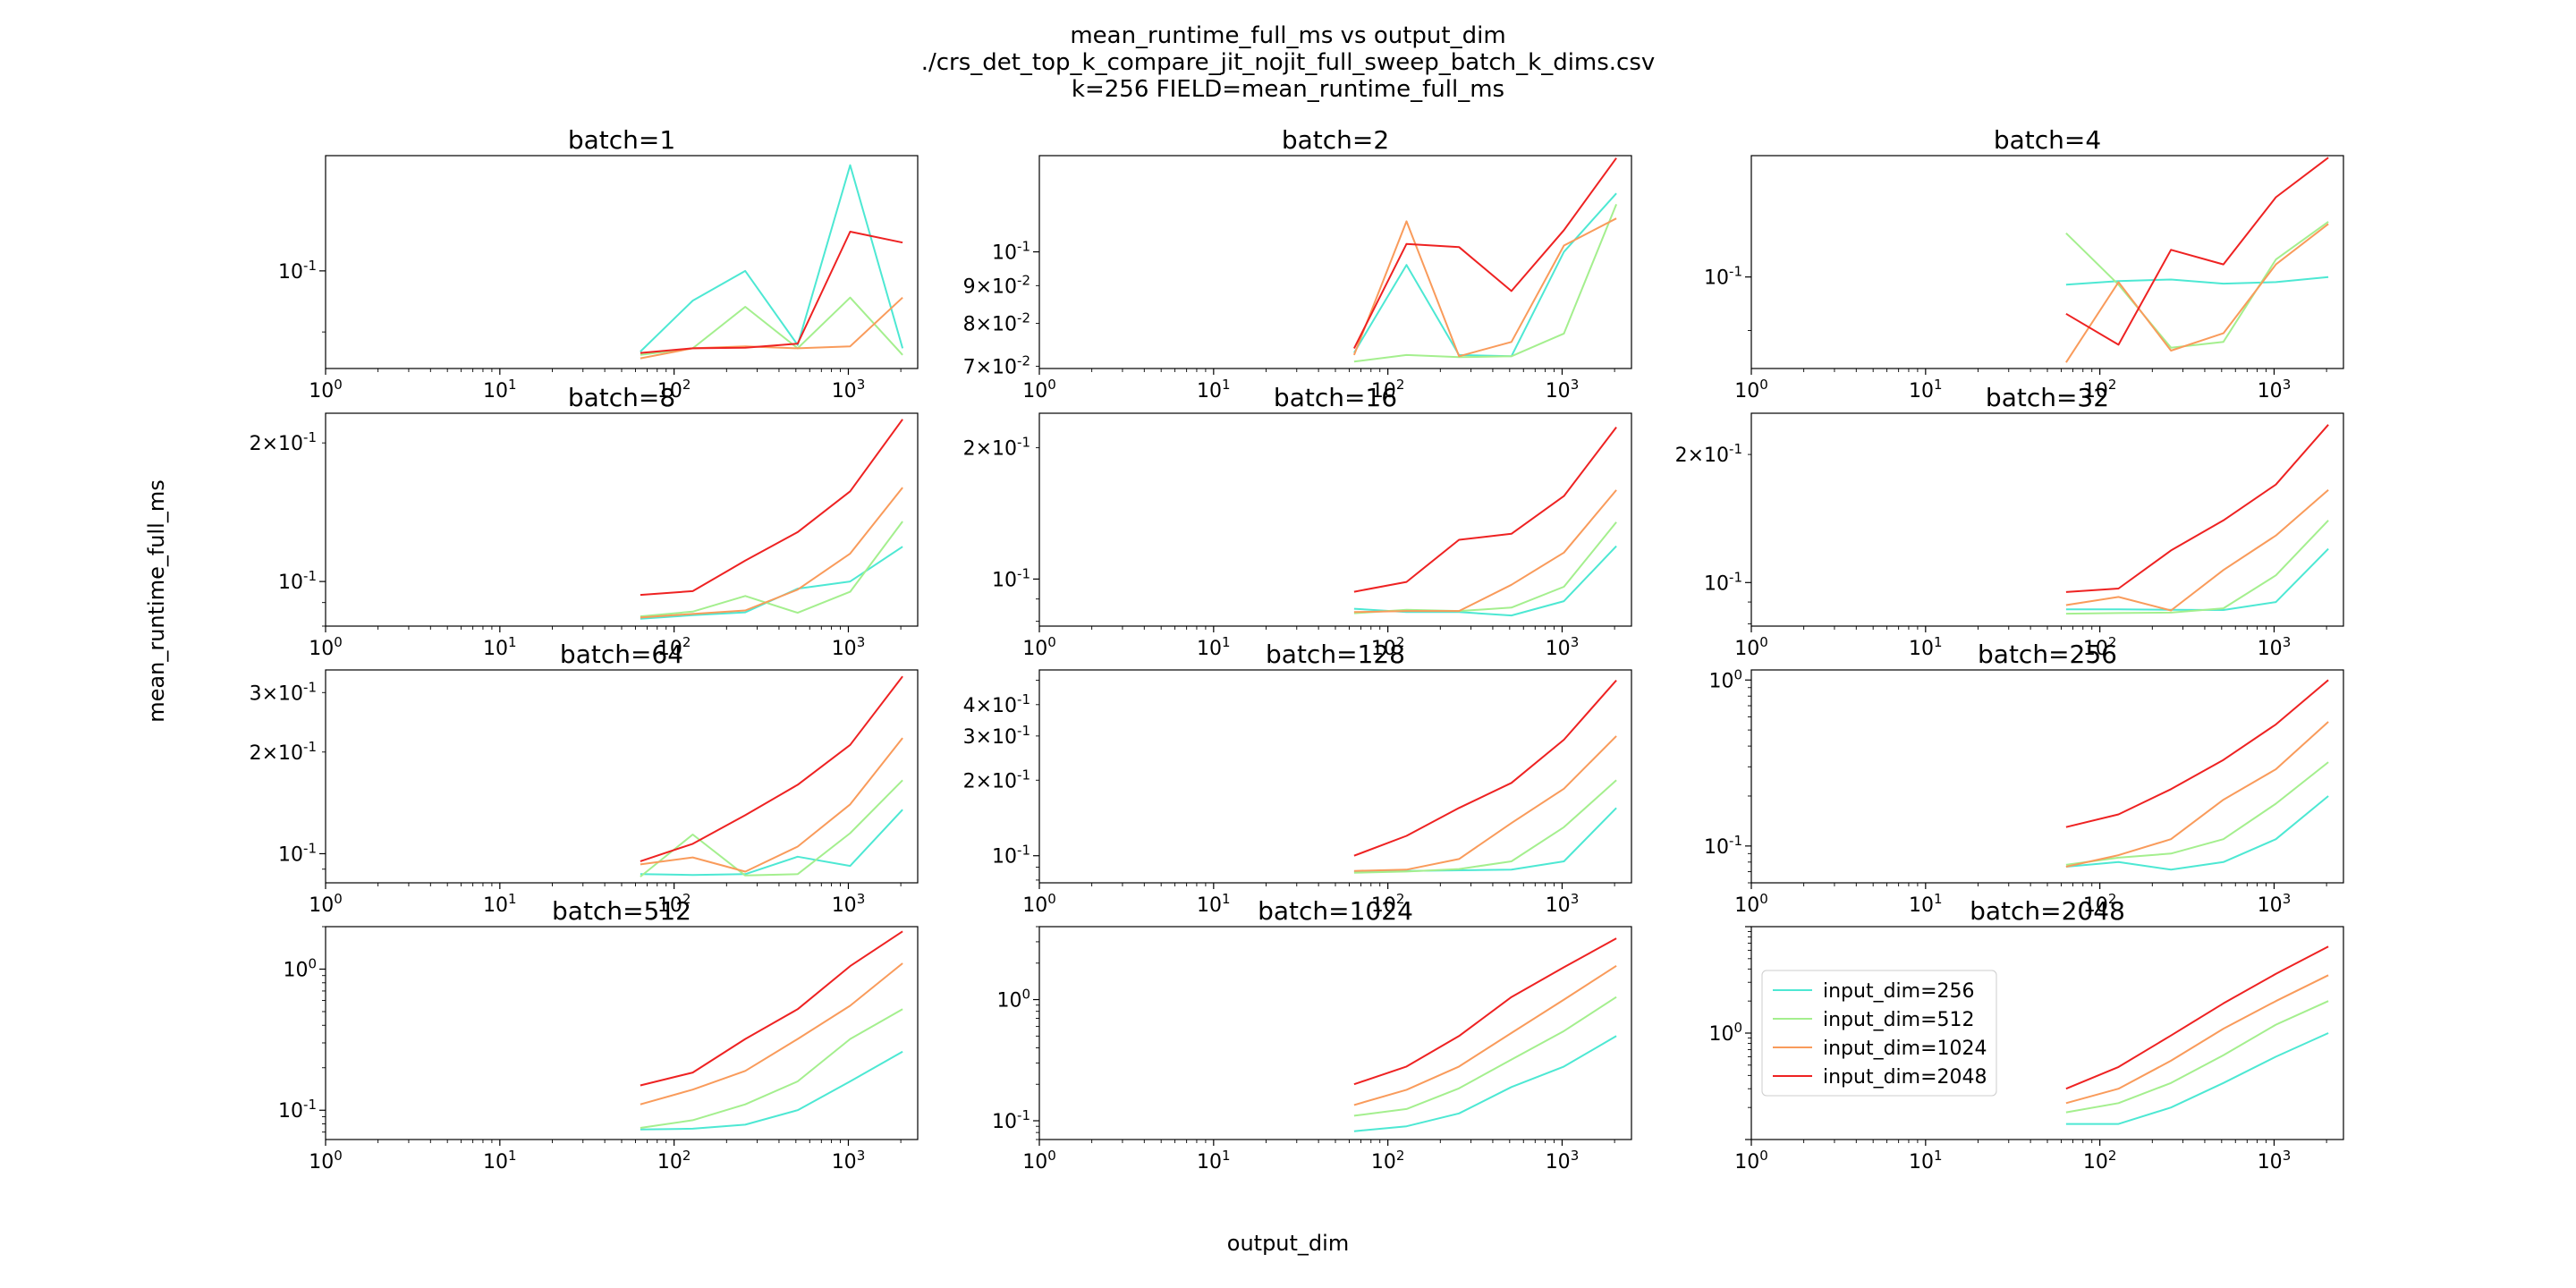  I want to click on legend-label: input_dim=512, so click(1899, 1020).